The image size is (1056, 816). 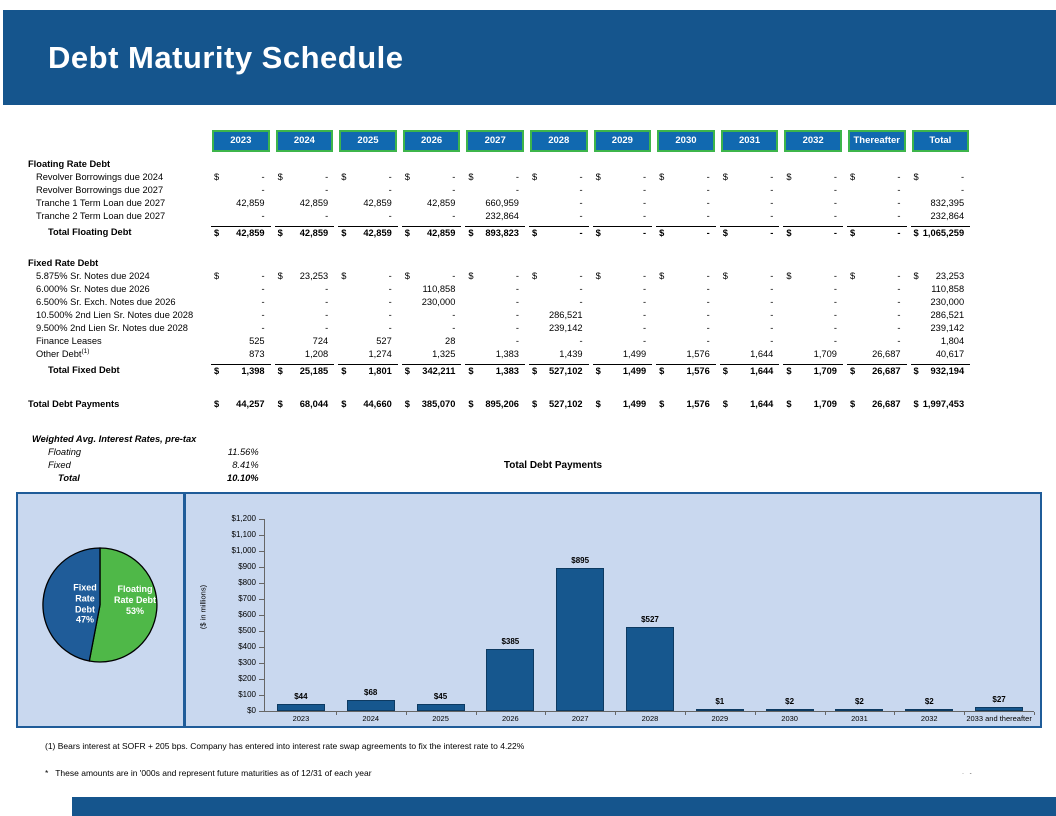 What do you see at coordinates (303, 276) in the screenshot?
I see `table-cell: $23,253` at bounding box center [303, 276].